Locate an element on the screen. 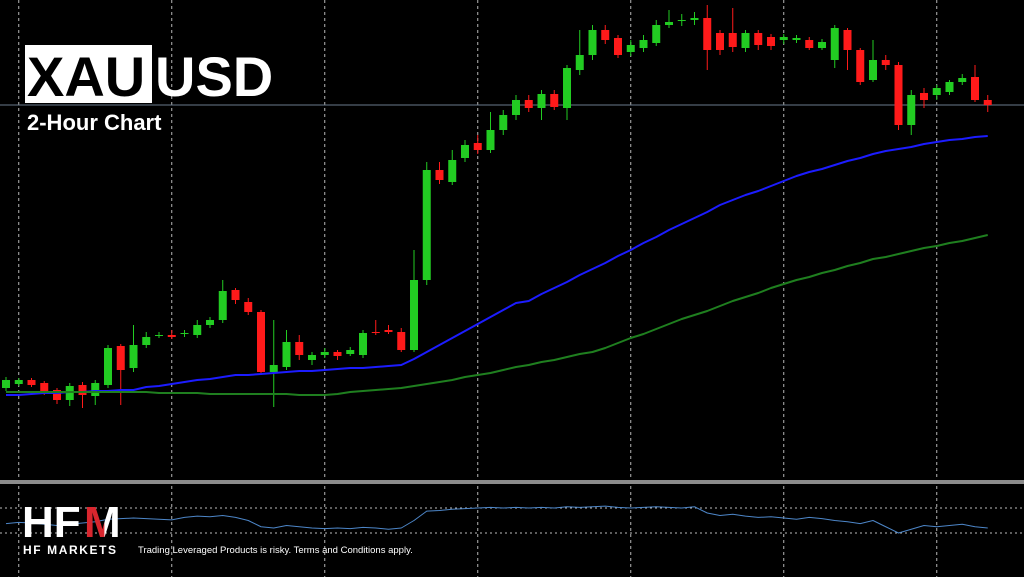  logo-left: HF is located at coordinates (51, 522).